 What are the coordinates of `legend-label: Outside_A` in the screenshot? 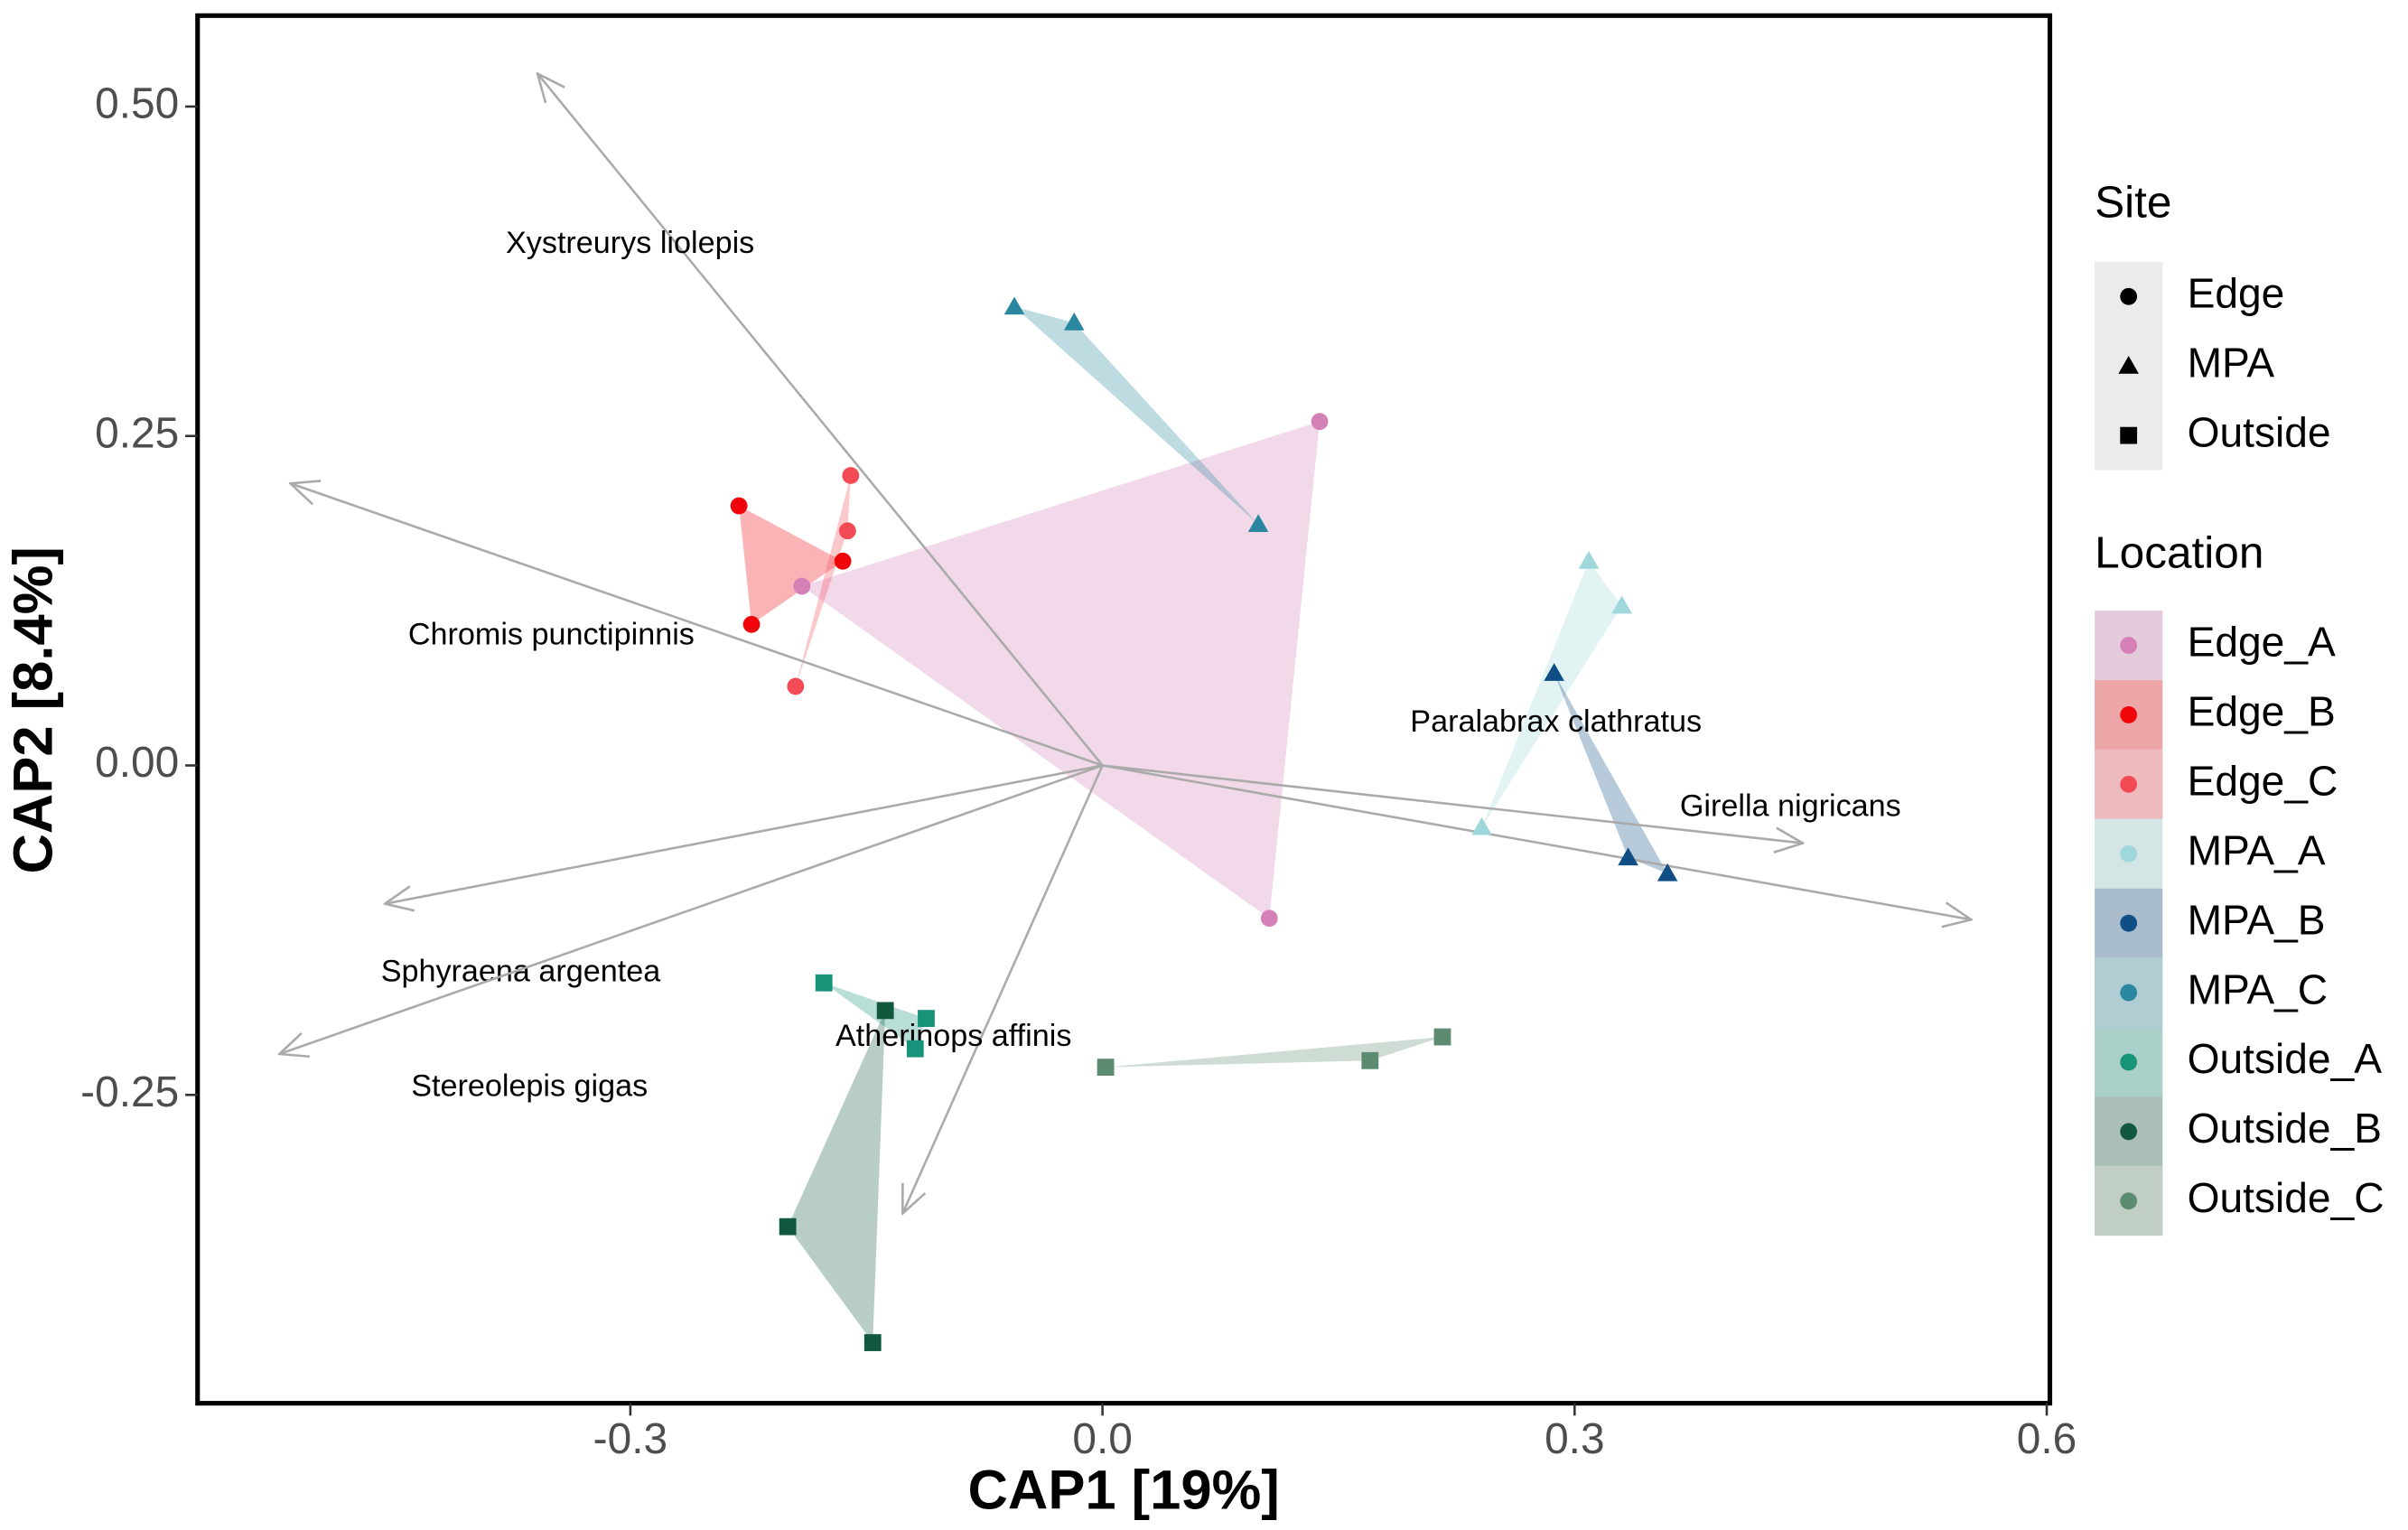 It's located at (2285, 1058).